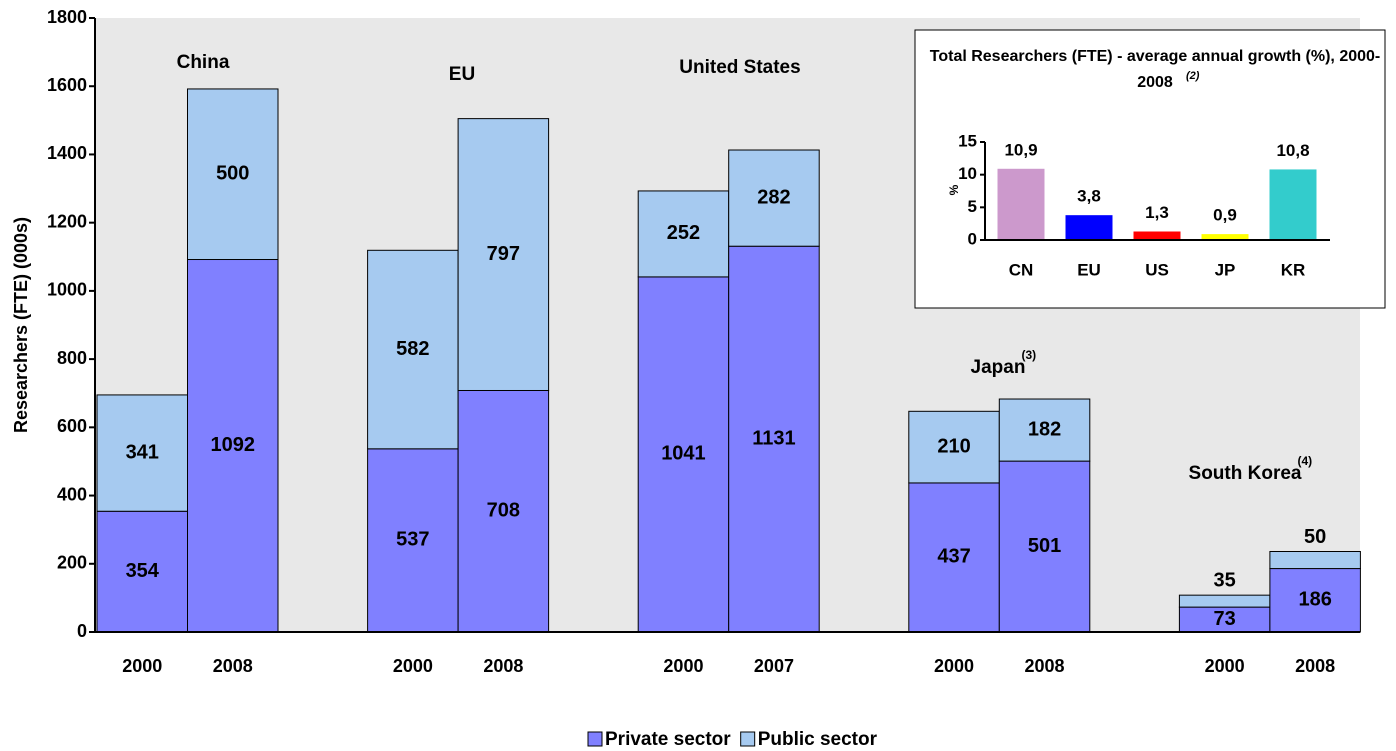 The image size is (1396, 751). I want to click on data-label: 797, so click(503, 254).